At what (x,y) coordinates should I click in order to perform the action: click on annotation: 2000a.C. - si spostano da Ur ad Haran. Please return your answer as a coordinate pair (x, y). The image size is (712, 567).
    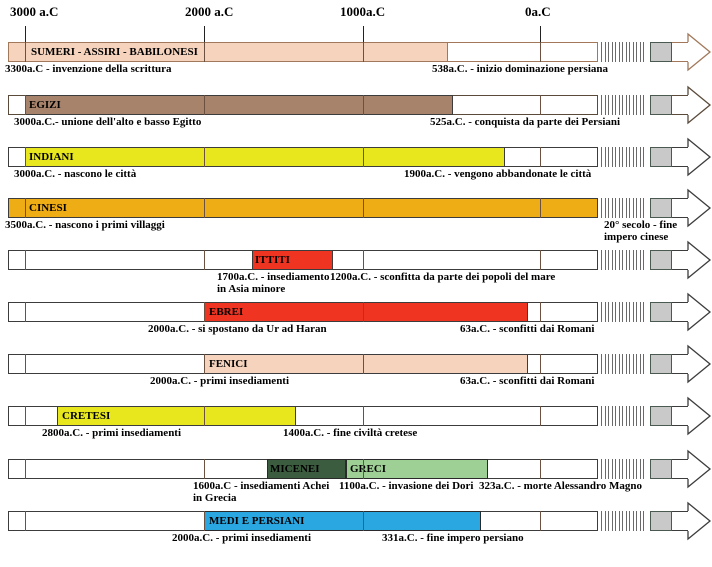
    Looking at the image, I should click on (237, 329).